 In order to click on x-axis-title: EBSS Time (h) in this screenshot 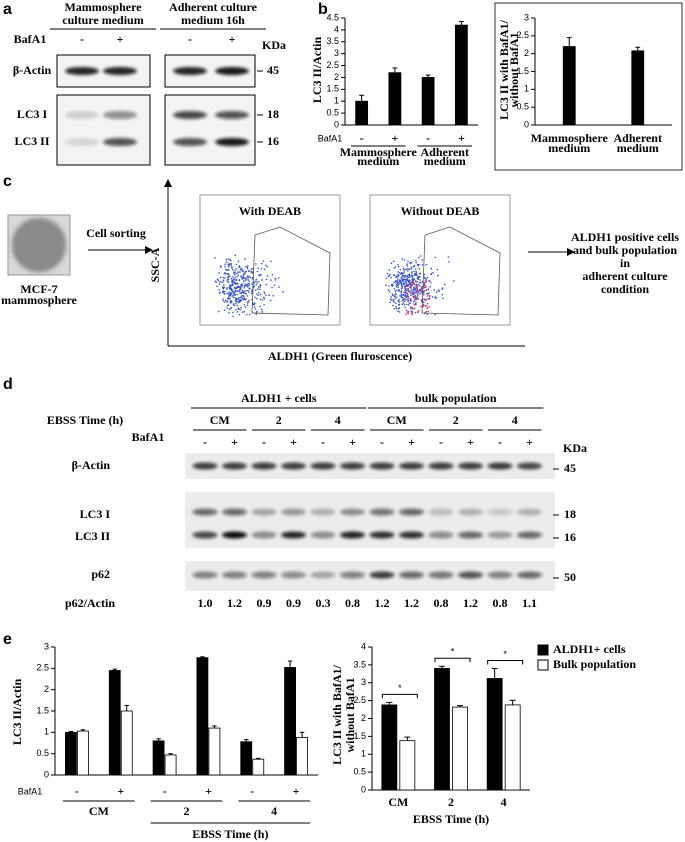, I will do `click(230, 834)`.